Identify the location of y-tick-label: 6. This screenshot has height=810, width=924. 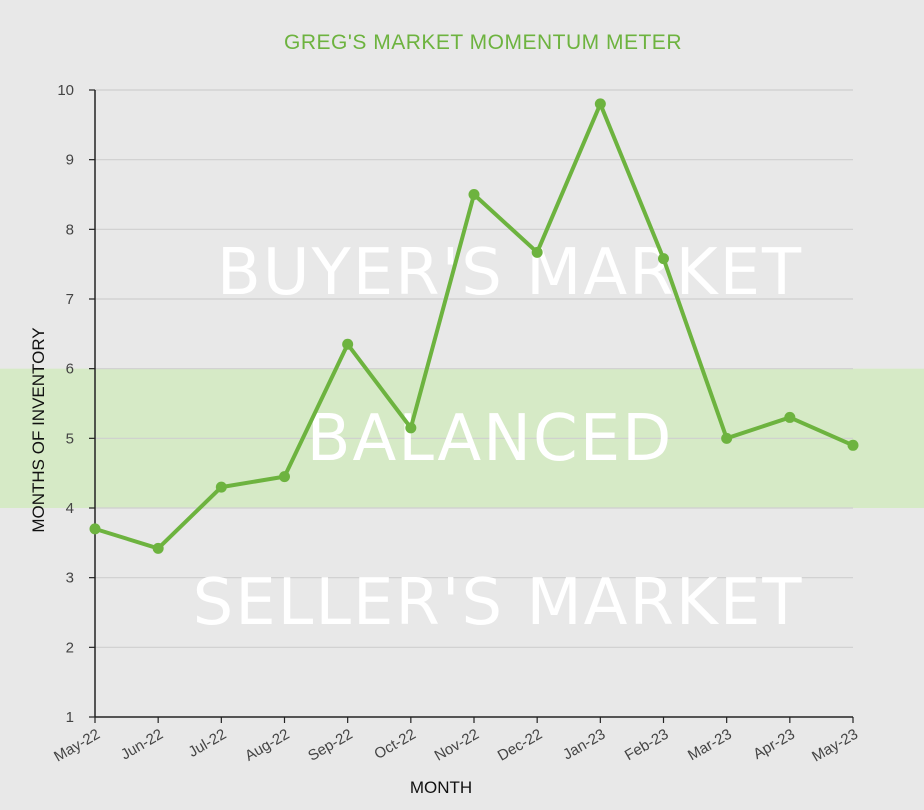
(70, 369).